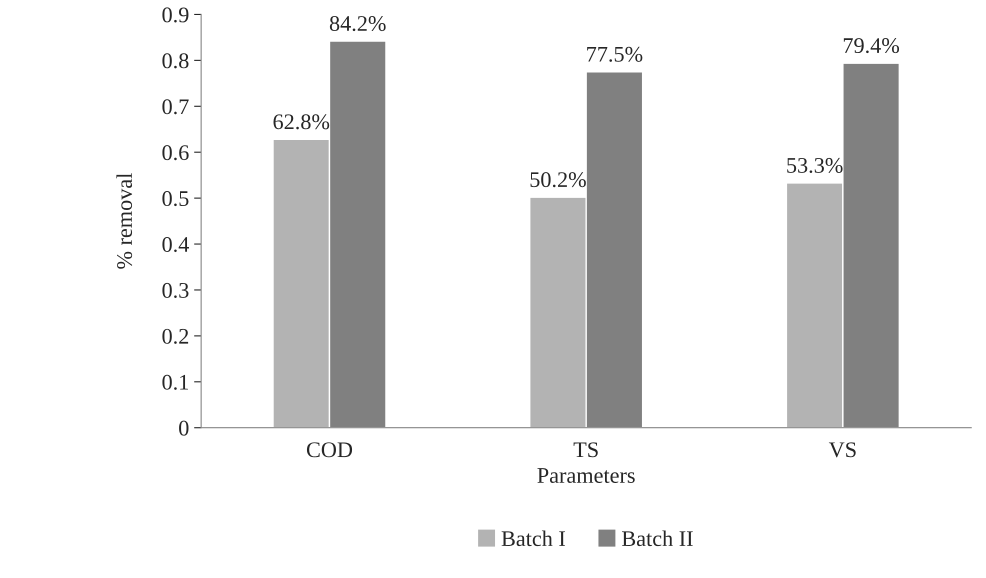 The width and height of the screenshot is (986, 578). I want to click on data-label: 79.4%, so click(872, 46).